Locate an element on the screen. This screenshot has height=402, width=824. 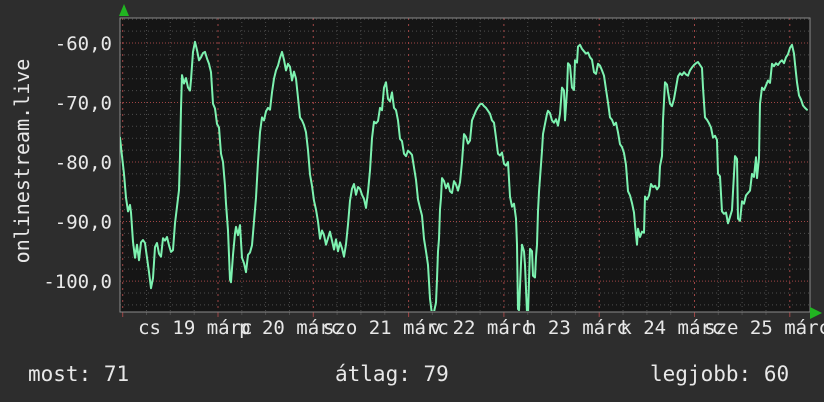
stat-best-value: 60 is located at coordinates (776, 374).